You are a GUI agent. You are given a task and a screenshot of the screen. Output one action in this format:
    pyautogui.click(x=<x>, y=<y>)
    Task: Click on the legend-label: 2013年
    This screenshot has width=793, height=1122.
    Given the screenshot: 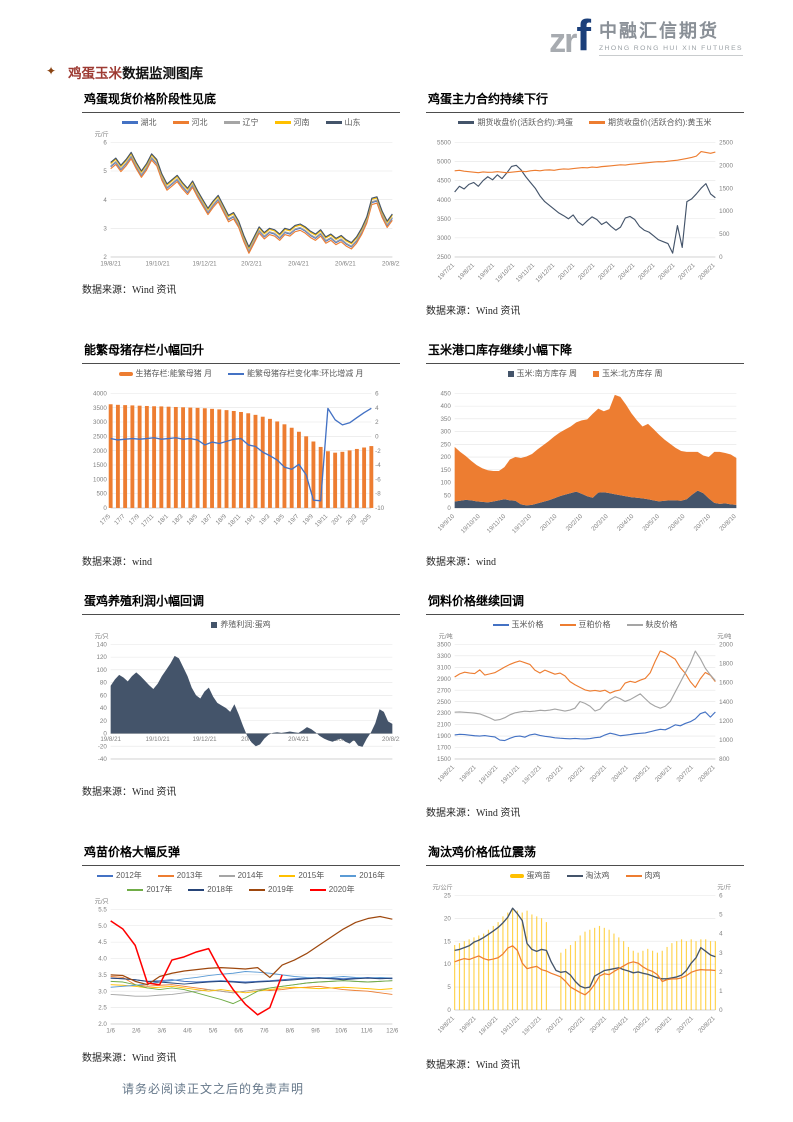 What is the action you would take?
    pyautogui.click(x=189, y=876)
    